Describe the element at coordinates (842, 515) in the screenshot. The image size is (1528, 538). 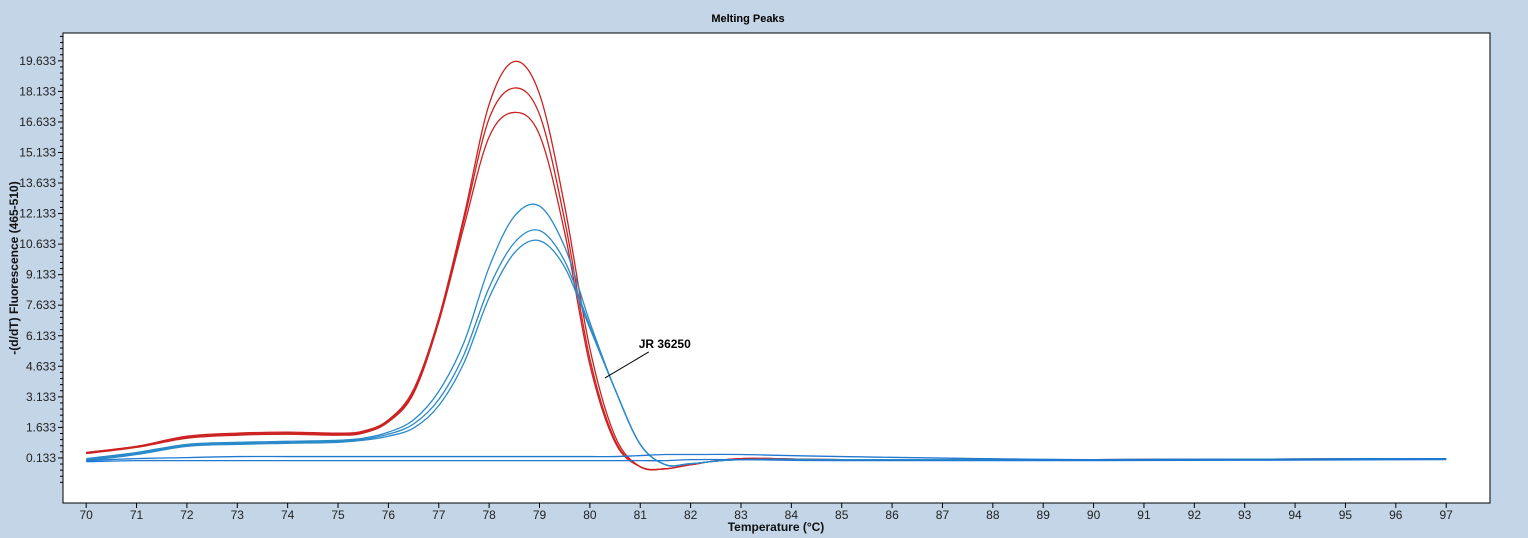
I see `x-tick-label: 85` at that location.